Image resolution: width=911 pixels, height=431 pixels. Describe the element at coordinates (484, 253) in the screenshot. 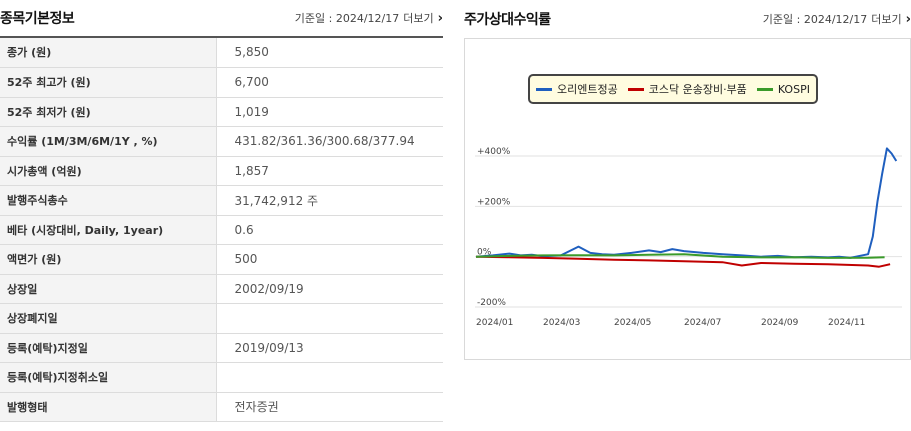

I see `y-tick-label: 0%` at that location.